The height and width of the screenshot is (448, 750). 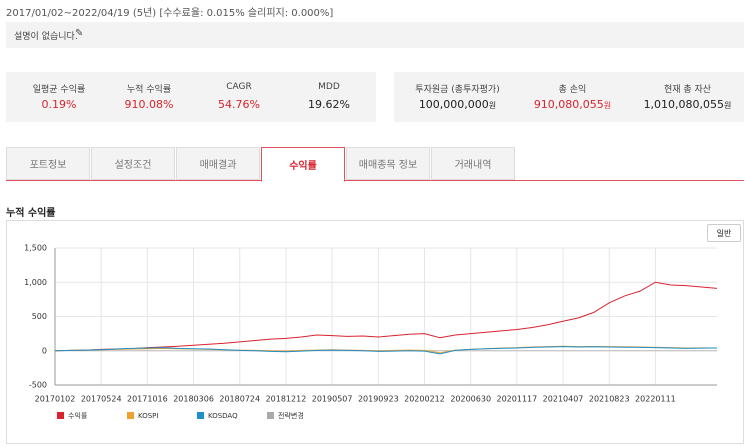 What do you see at coordinates (332, 399) in the screenshot?
I see `x-tick-label: 20190507` at bounding box center [332, 399].